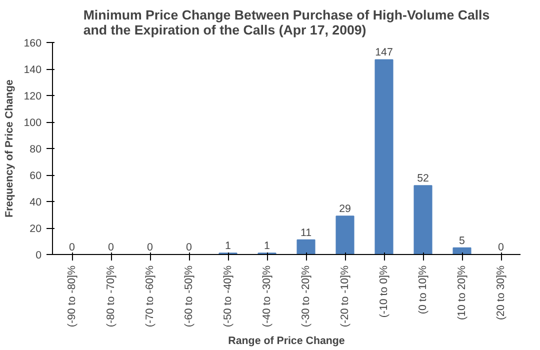 The width and height of the screenshot is (540, 350). Describe the element at coordinates (267, 296) in the screenshot. I see `x-tick-label: (-40 to -30]%` at that location.